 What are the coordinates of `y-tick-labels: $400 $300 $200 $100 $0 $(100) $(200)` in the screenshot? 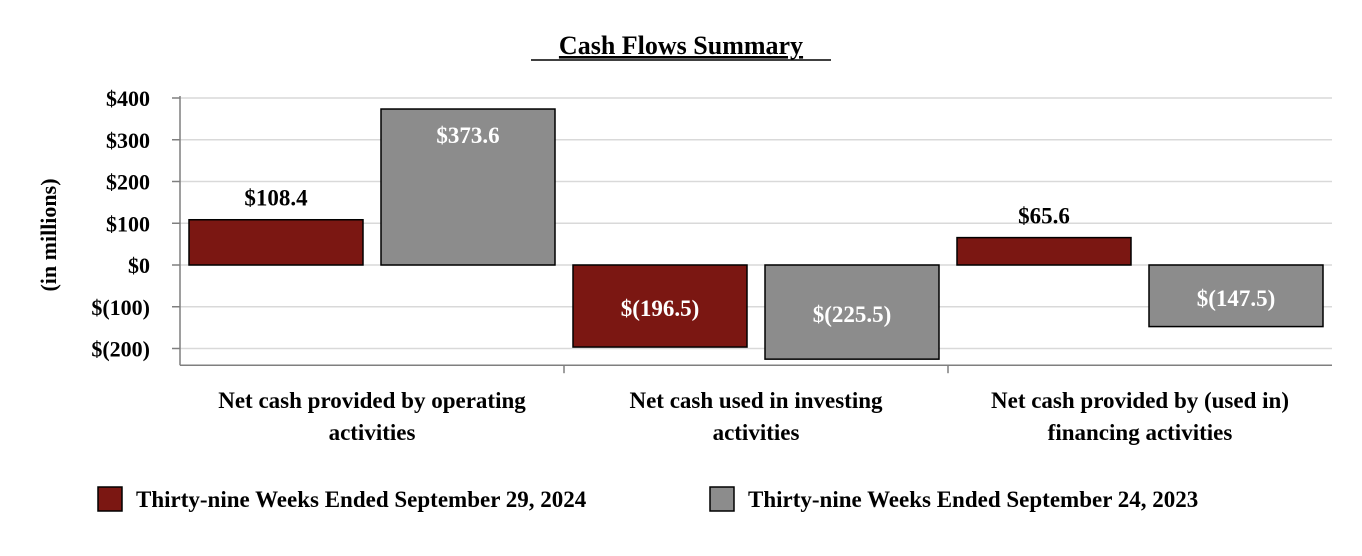 It's located at (120, 224).